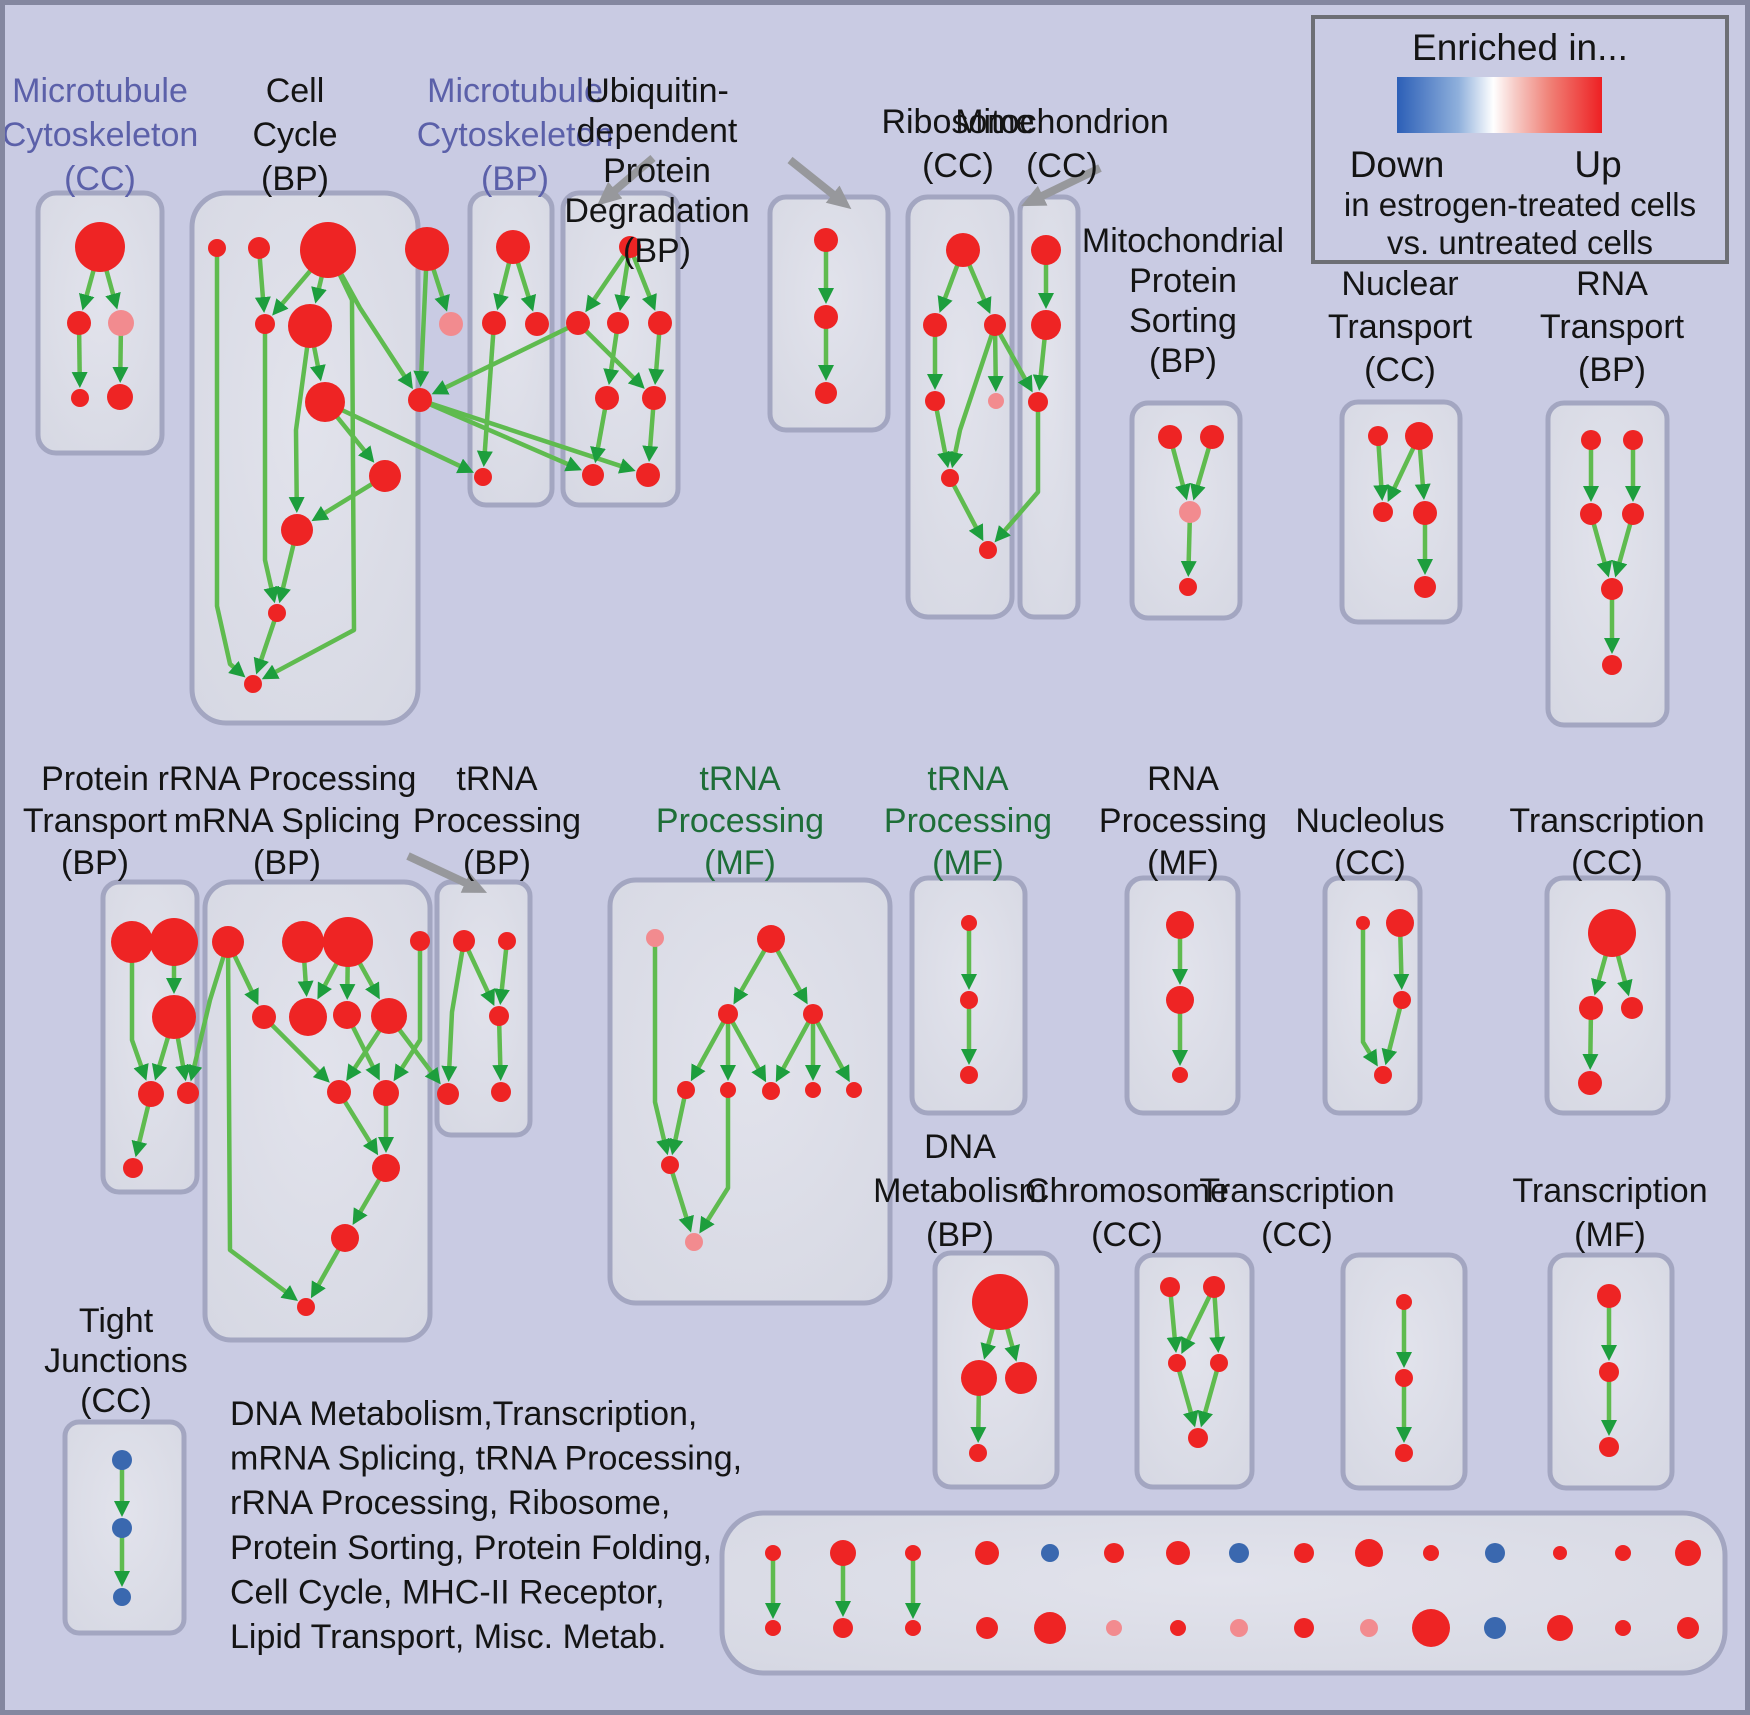 The width and height of the screenshot is (1750, 1715). I want to click on go-term-node-k2, so click(1400, 923).